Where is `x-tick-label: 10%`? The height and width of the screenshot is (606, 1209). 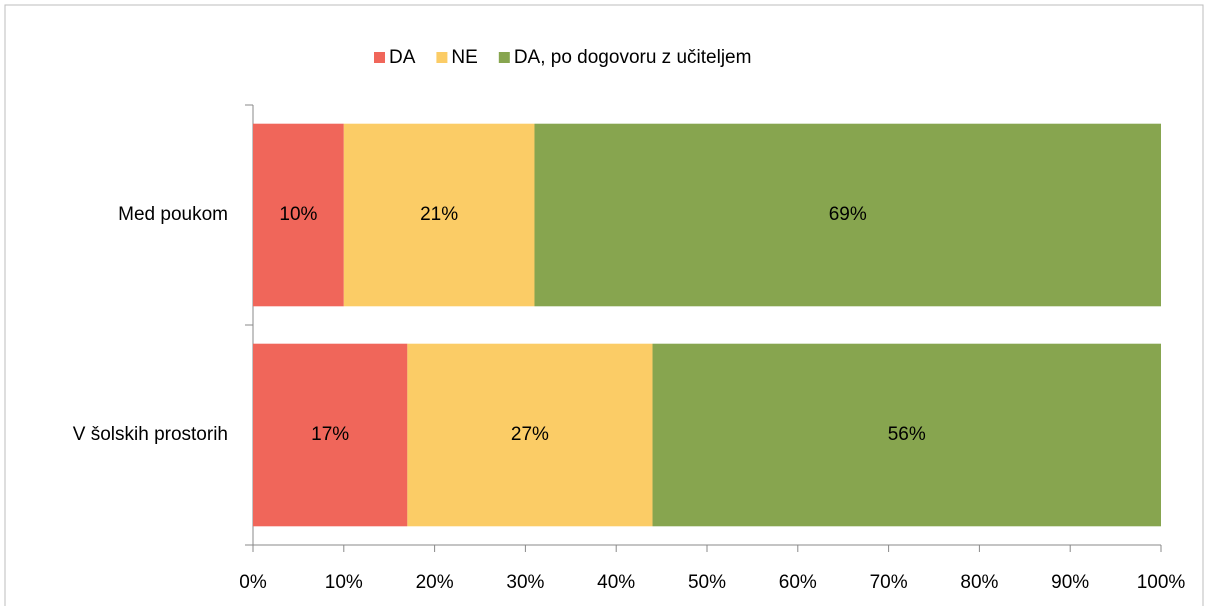 x-tick-label: 10% is located at coordinates (344, 582).